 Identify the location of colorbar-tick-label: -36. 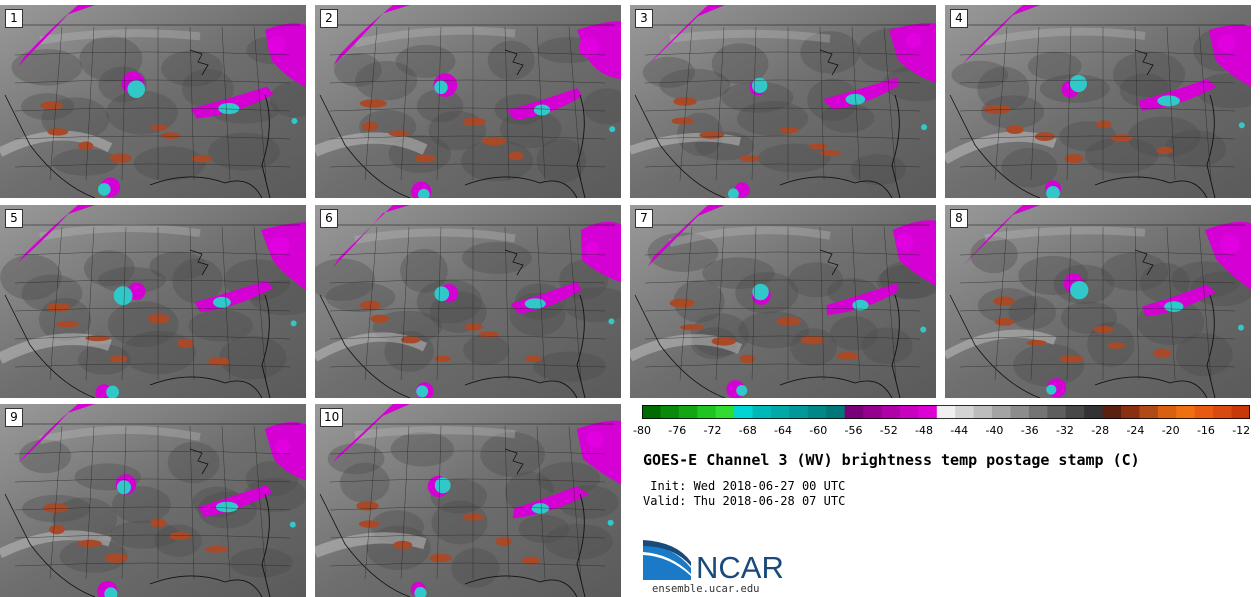
(1029, 430).